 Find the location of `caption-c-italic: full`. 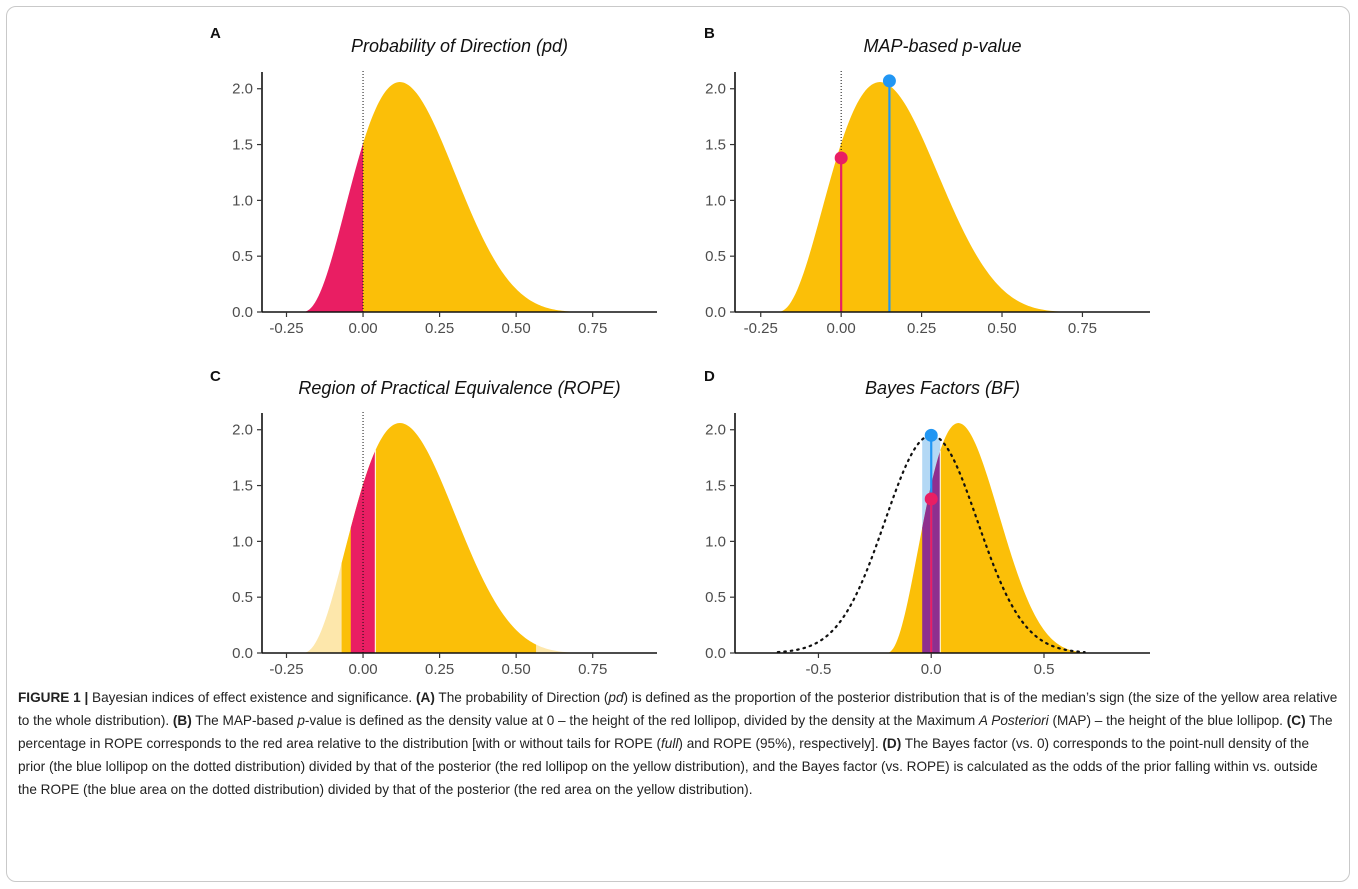

caption-c-italic: full is located at coordinates (670, 743).